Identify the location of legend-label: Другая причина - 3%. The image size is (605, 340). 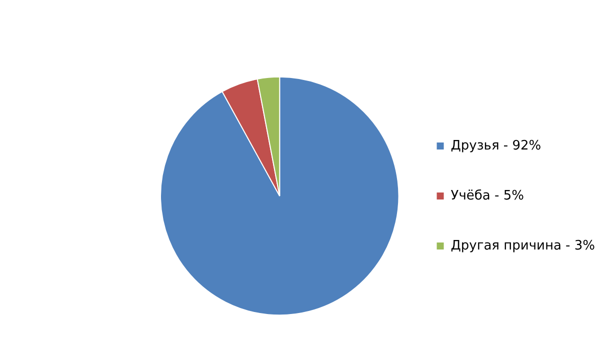
(523, 246).